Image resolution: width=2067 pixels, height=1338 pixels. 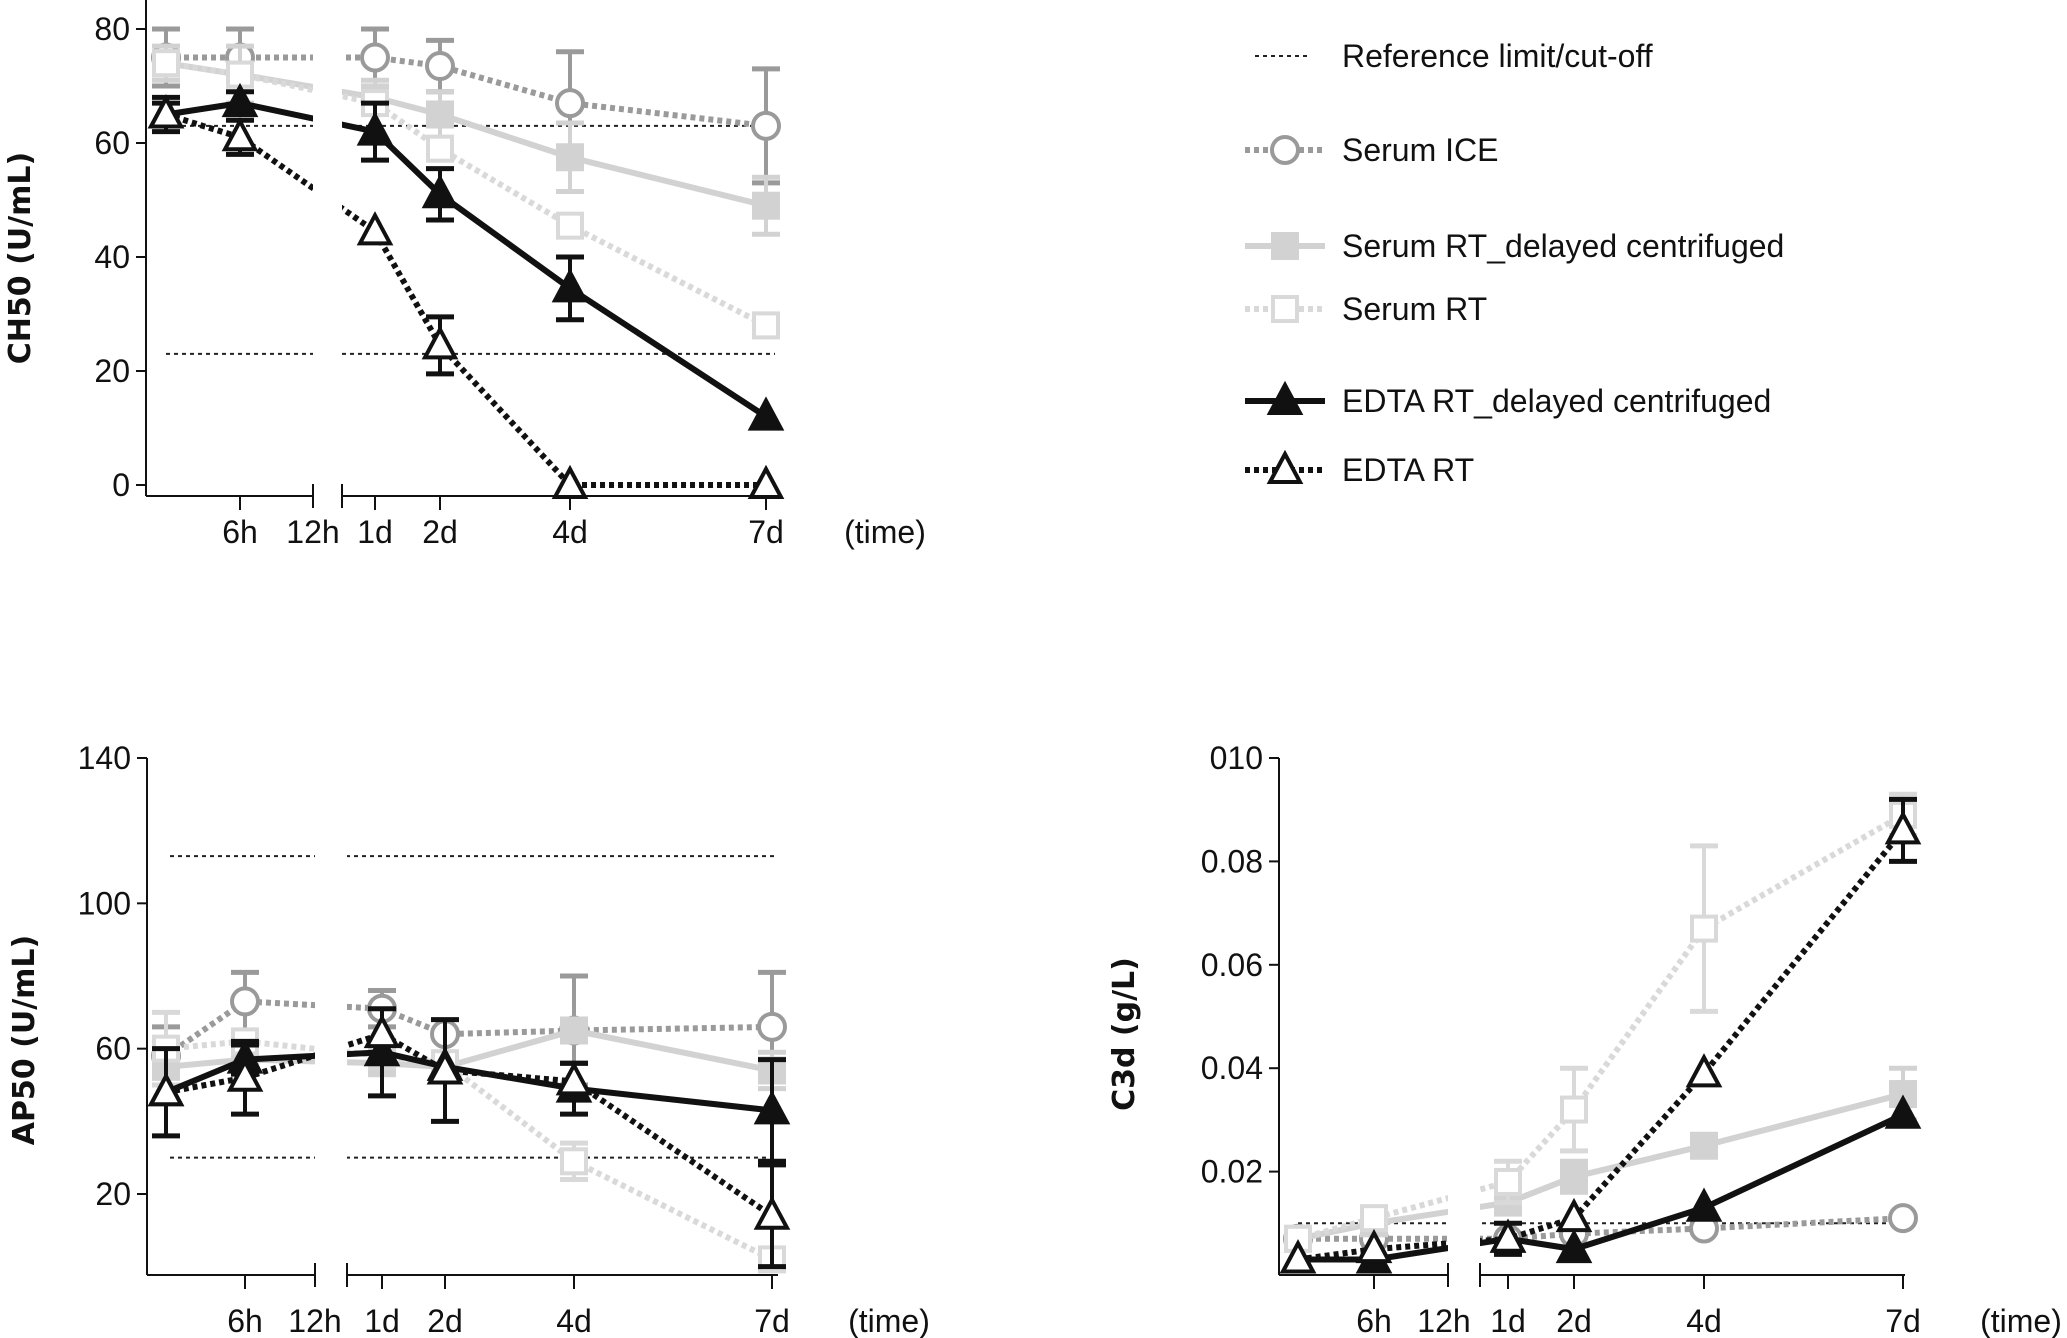 I want to click on y-tick-label: 010, so click(x=1236, y=758).